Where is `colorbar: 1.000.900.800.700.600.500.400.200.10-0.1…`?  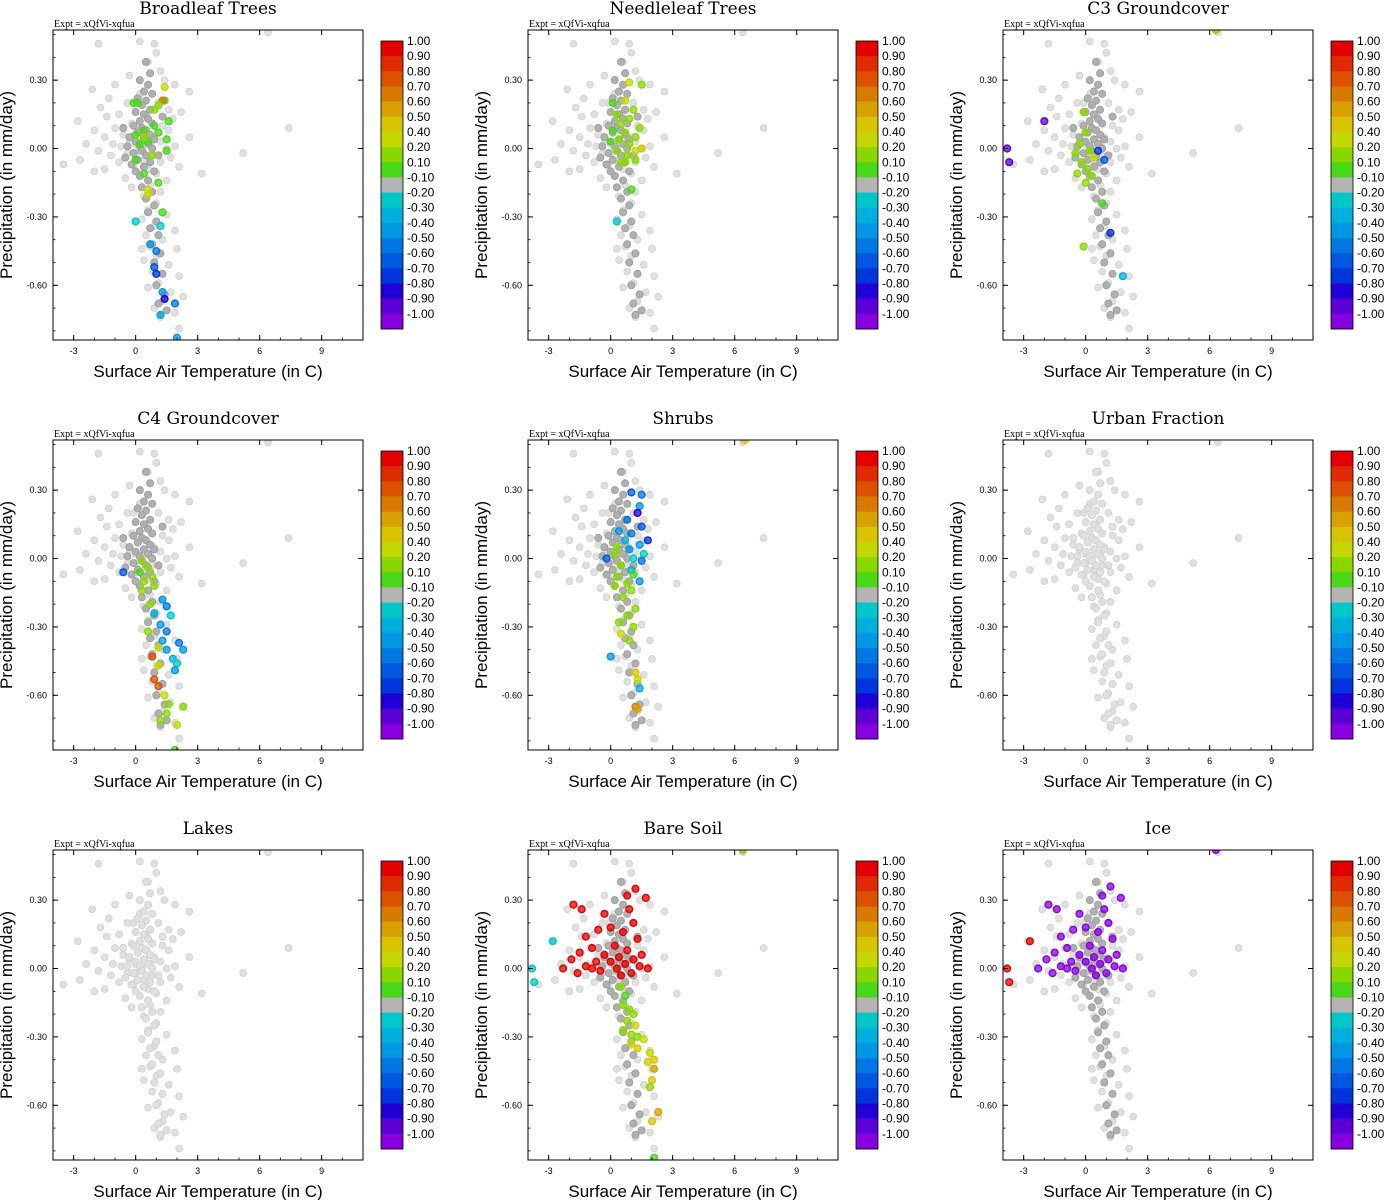 colorbar: 1.000.900.800.700.600.500.400.200.10-0.1… is located at coordinates (882, 182).